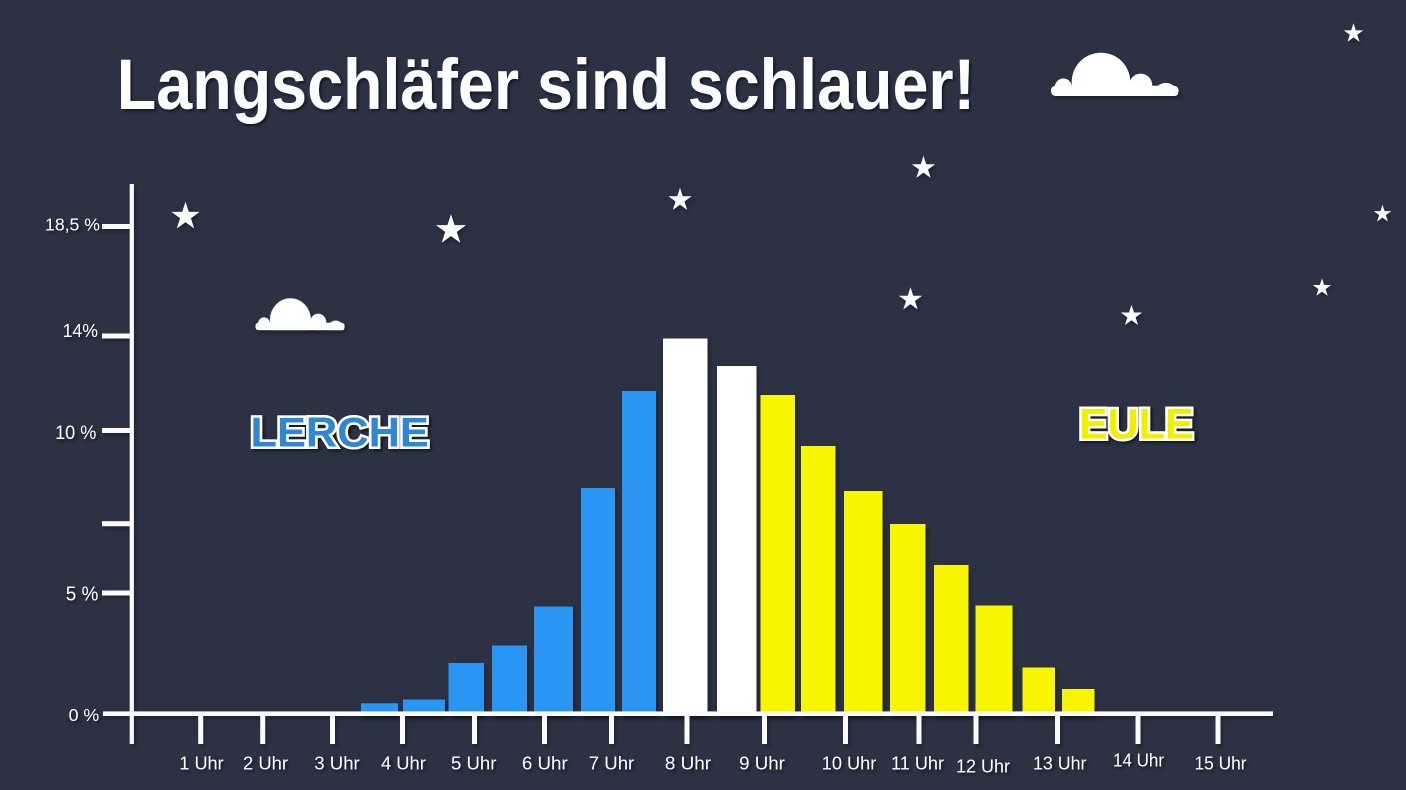 The width and height of the screenshot is (1406, 790). Describe the element at coordinates (1221, 763) in the screenshot. I see `svg-text: 15 Uhr` at that location.